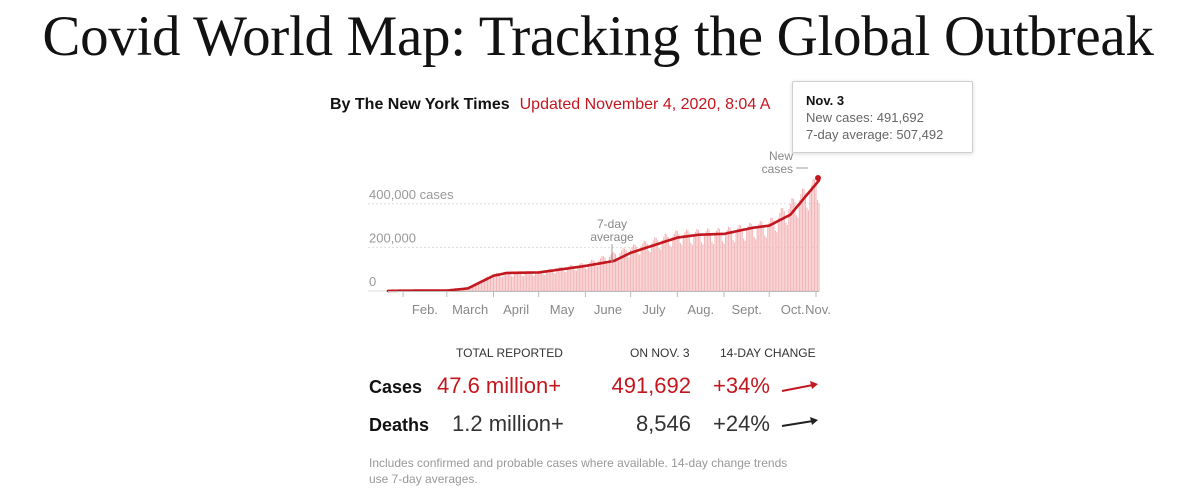  I want to click on annotation-seven-day-line2: average, so click(612, 237).